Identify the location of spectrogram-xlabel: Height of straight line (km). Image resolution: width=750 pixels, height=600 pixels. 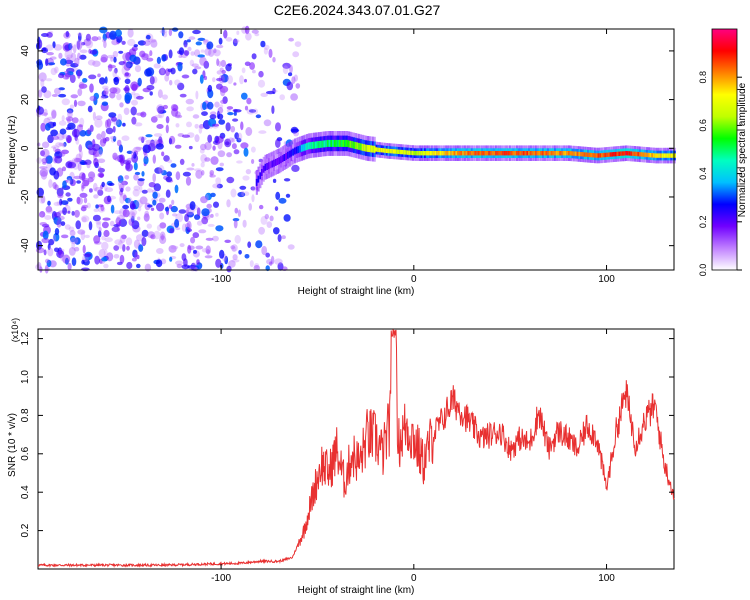
(356, 291).